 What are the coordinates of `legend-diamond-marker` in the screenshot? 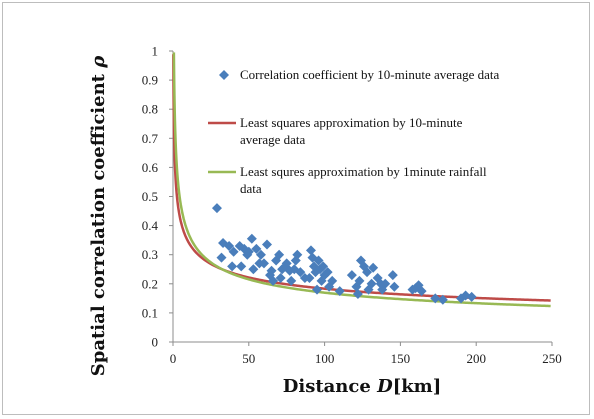 It's located at (224, 75).